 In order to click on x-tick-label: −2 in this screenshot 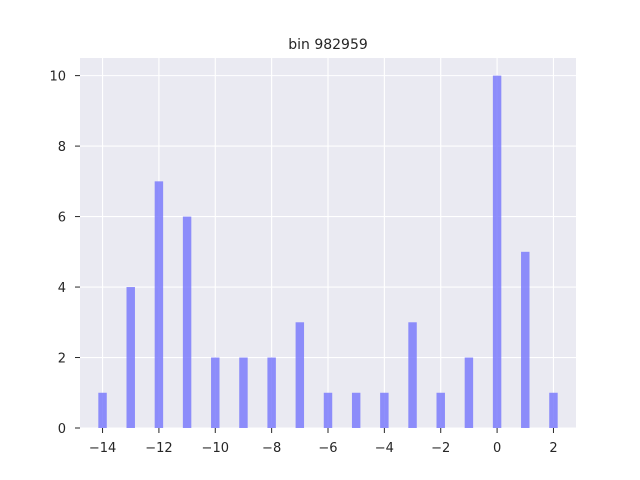, I will do `click(440, 448)`.